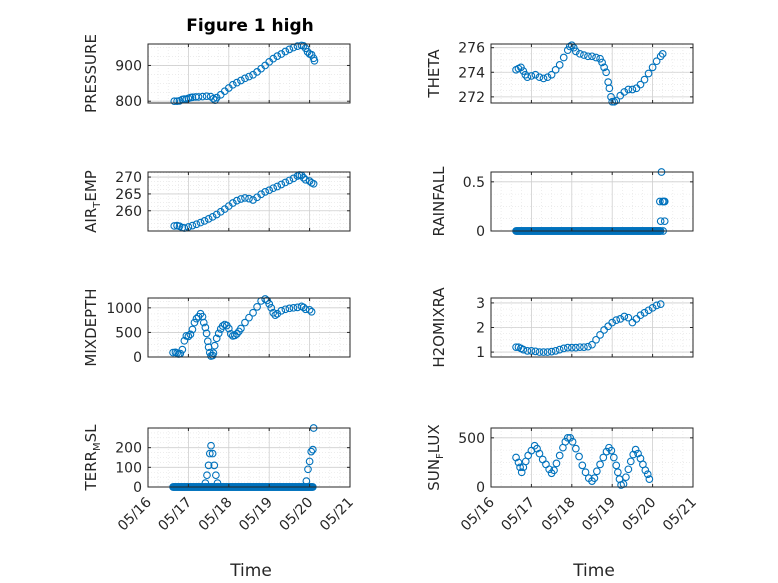 The width and height of the screenshot is (778, 583). I want to click on y-tick-label: 0.5, so click(474, 183).